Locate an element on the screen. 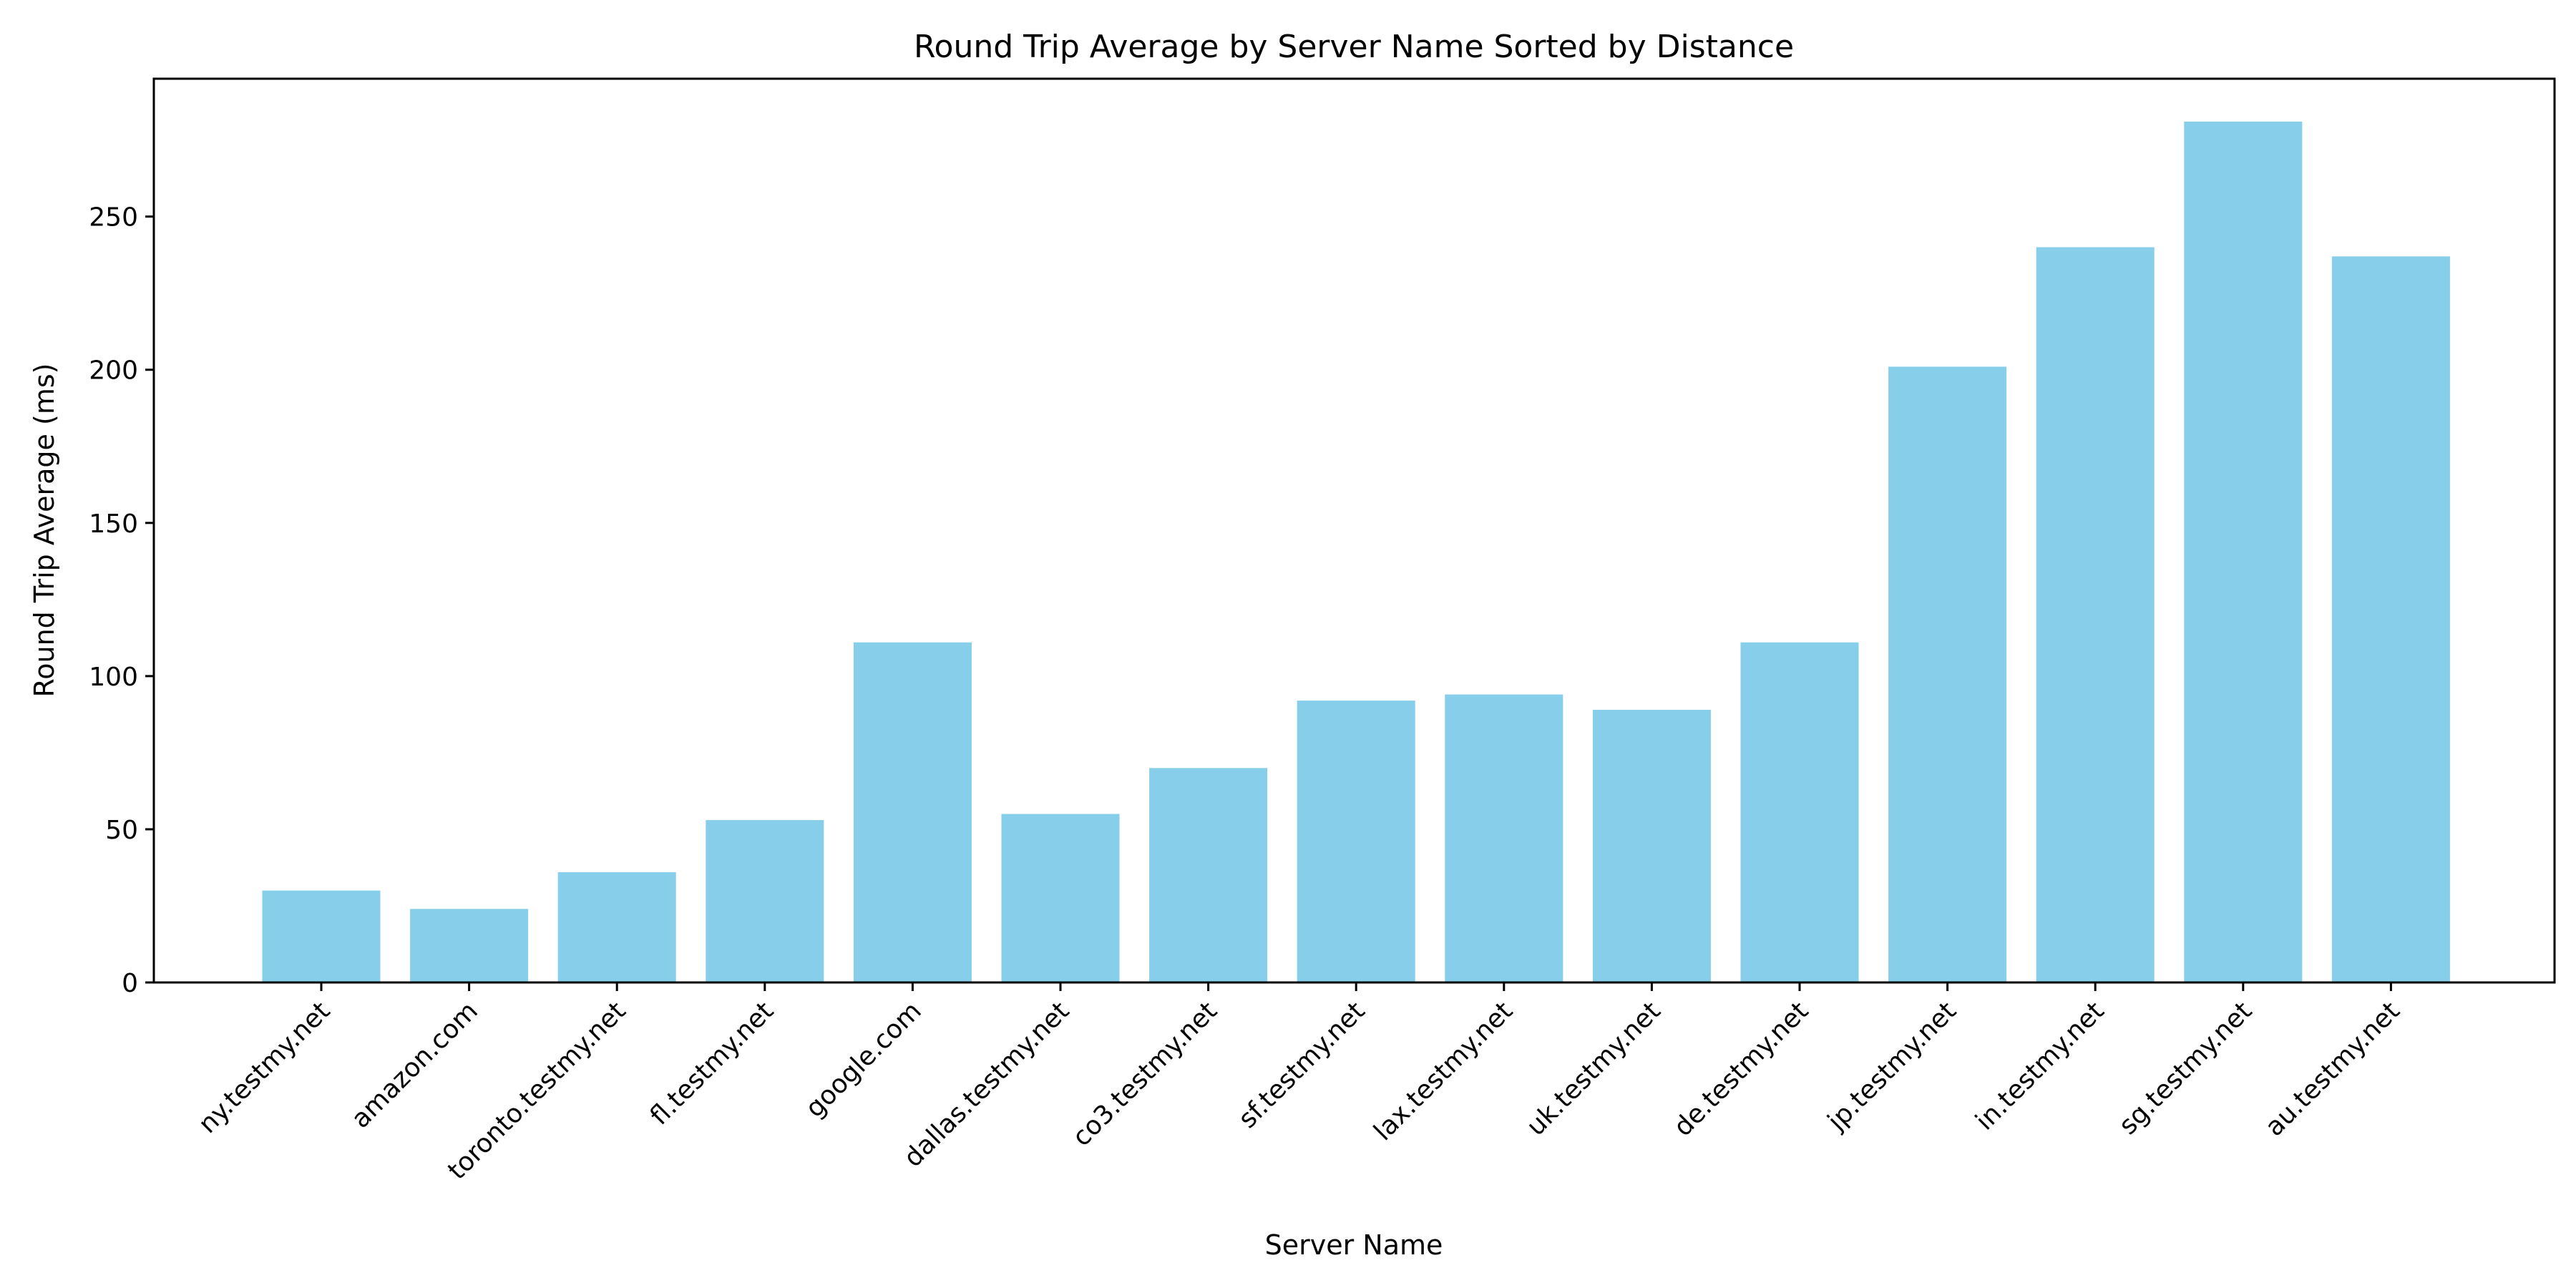 This screenshot has height=1288, width=2576. bar-ny.testmy.net is located at coordinates (321, 936).